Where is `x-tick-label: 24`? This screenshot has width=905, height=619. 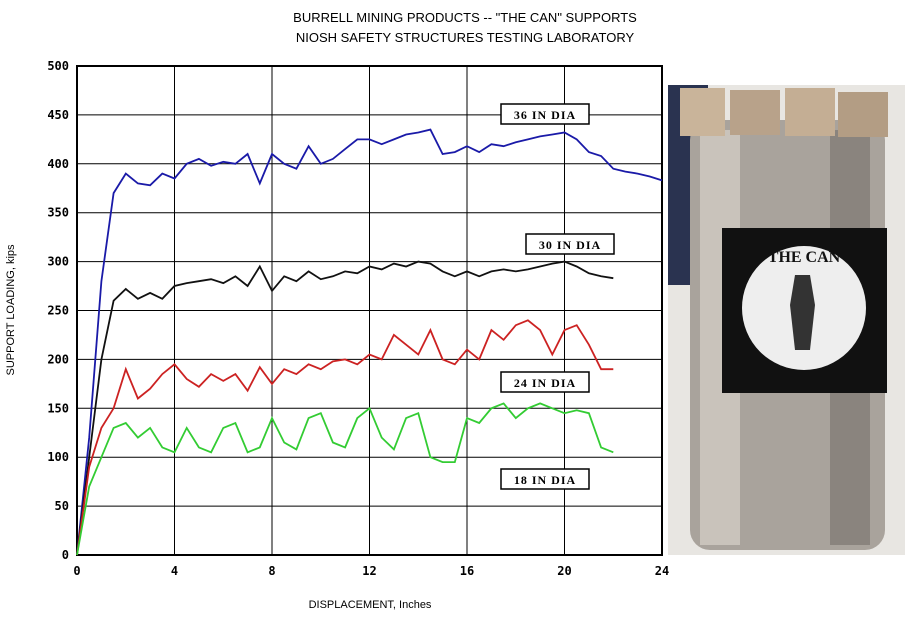 x-tick-label: 24 is located at coordinates (662, 571).